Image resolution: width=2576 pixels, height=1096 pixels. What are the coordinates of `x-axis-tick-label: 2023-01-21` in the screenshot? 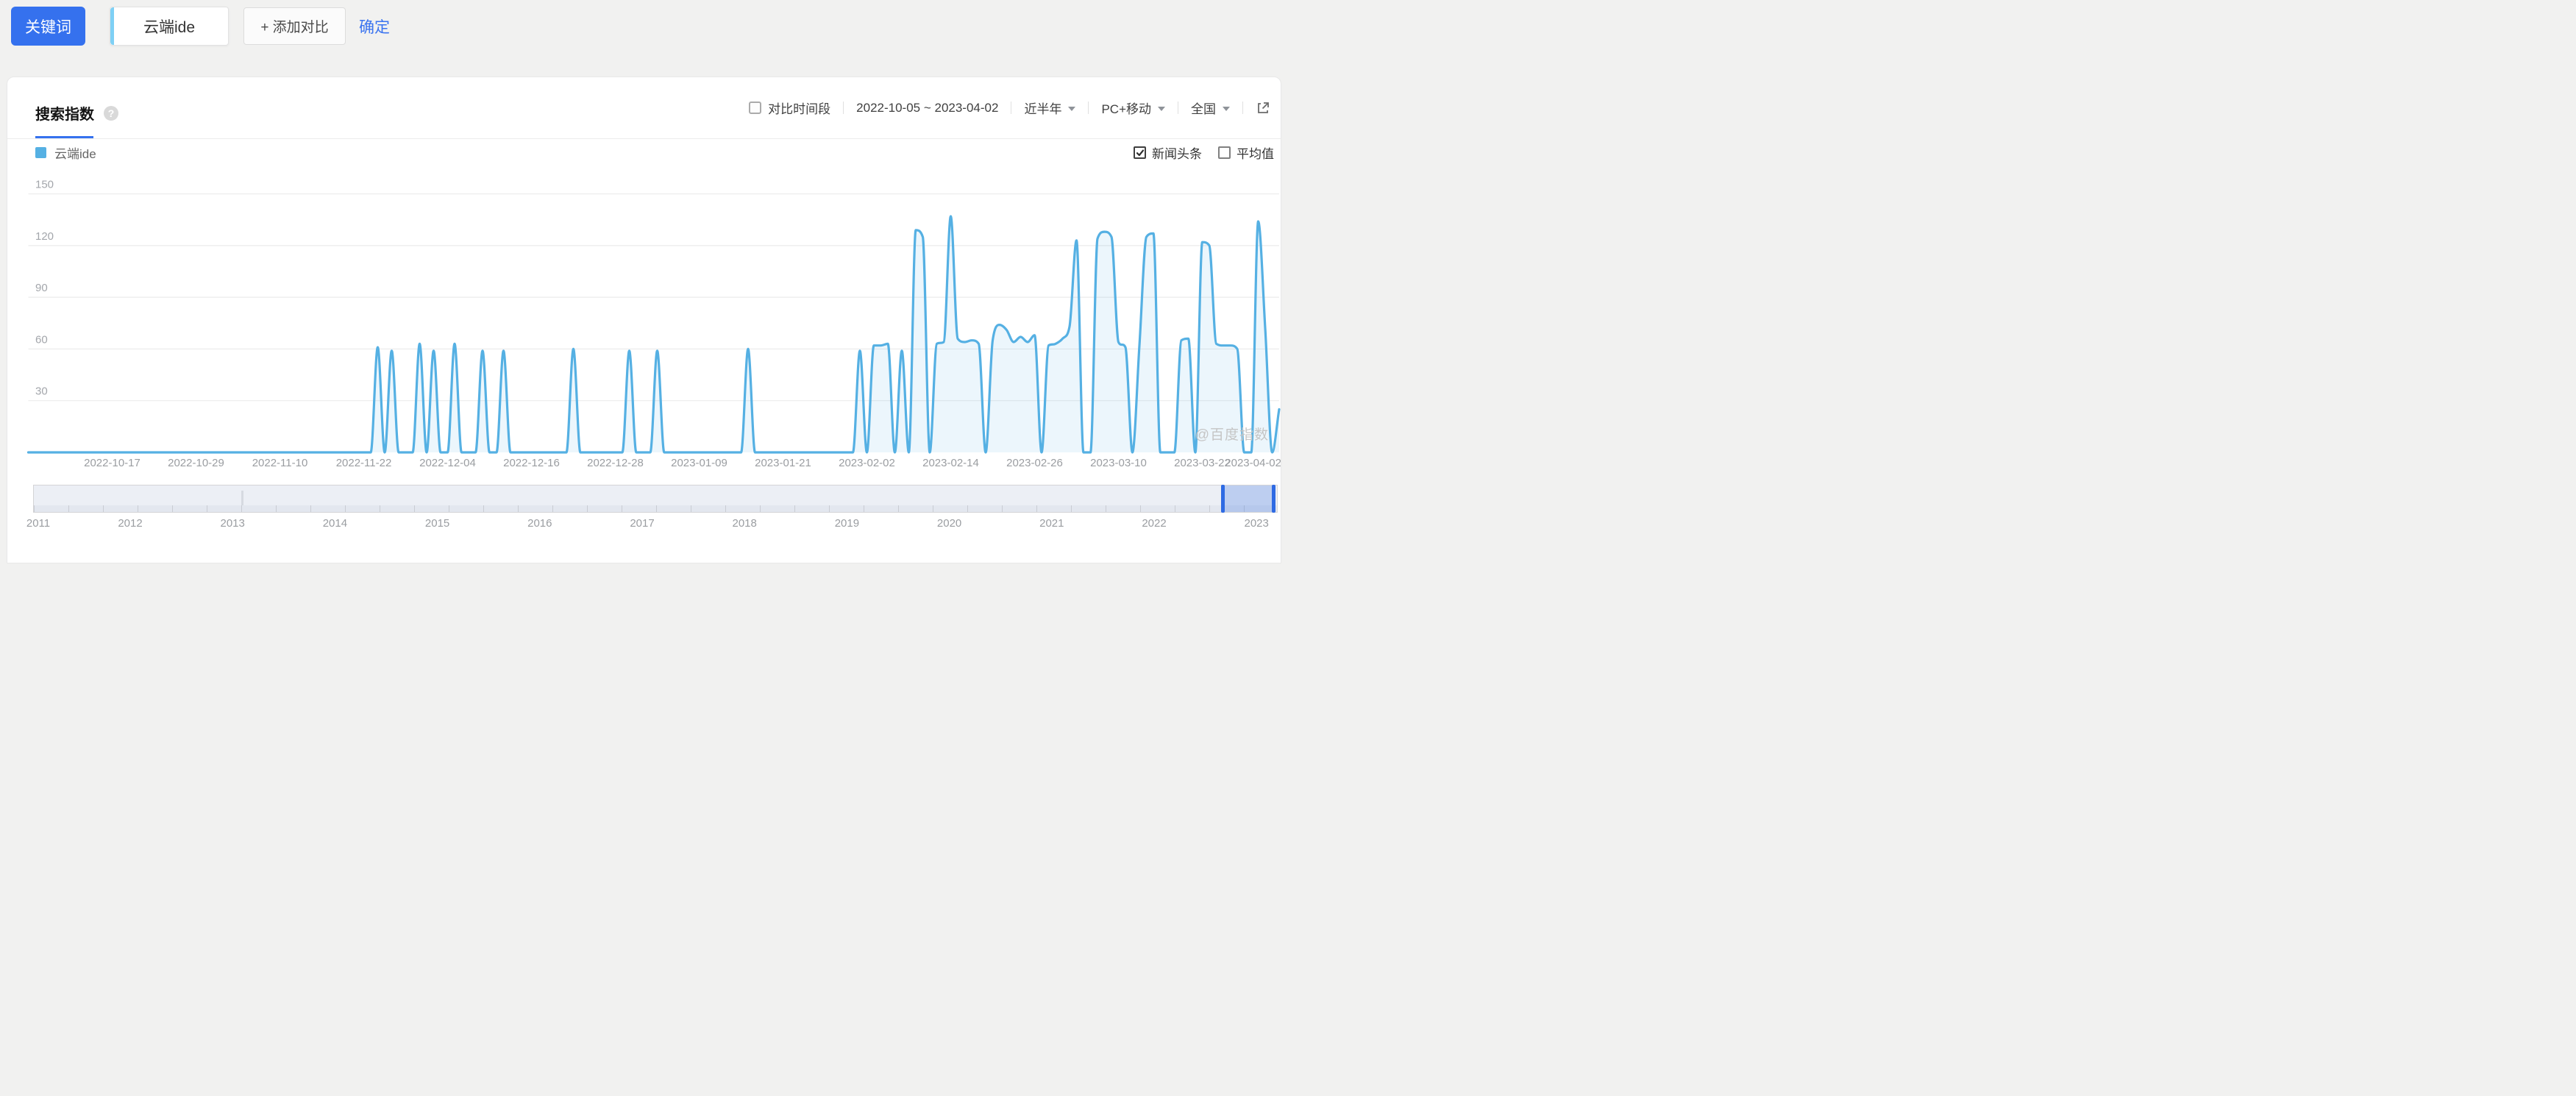 It's located at (783, 463).